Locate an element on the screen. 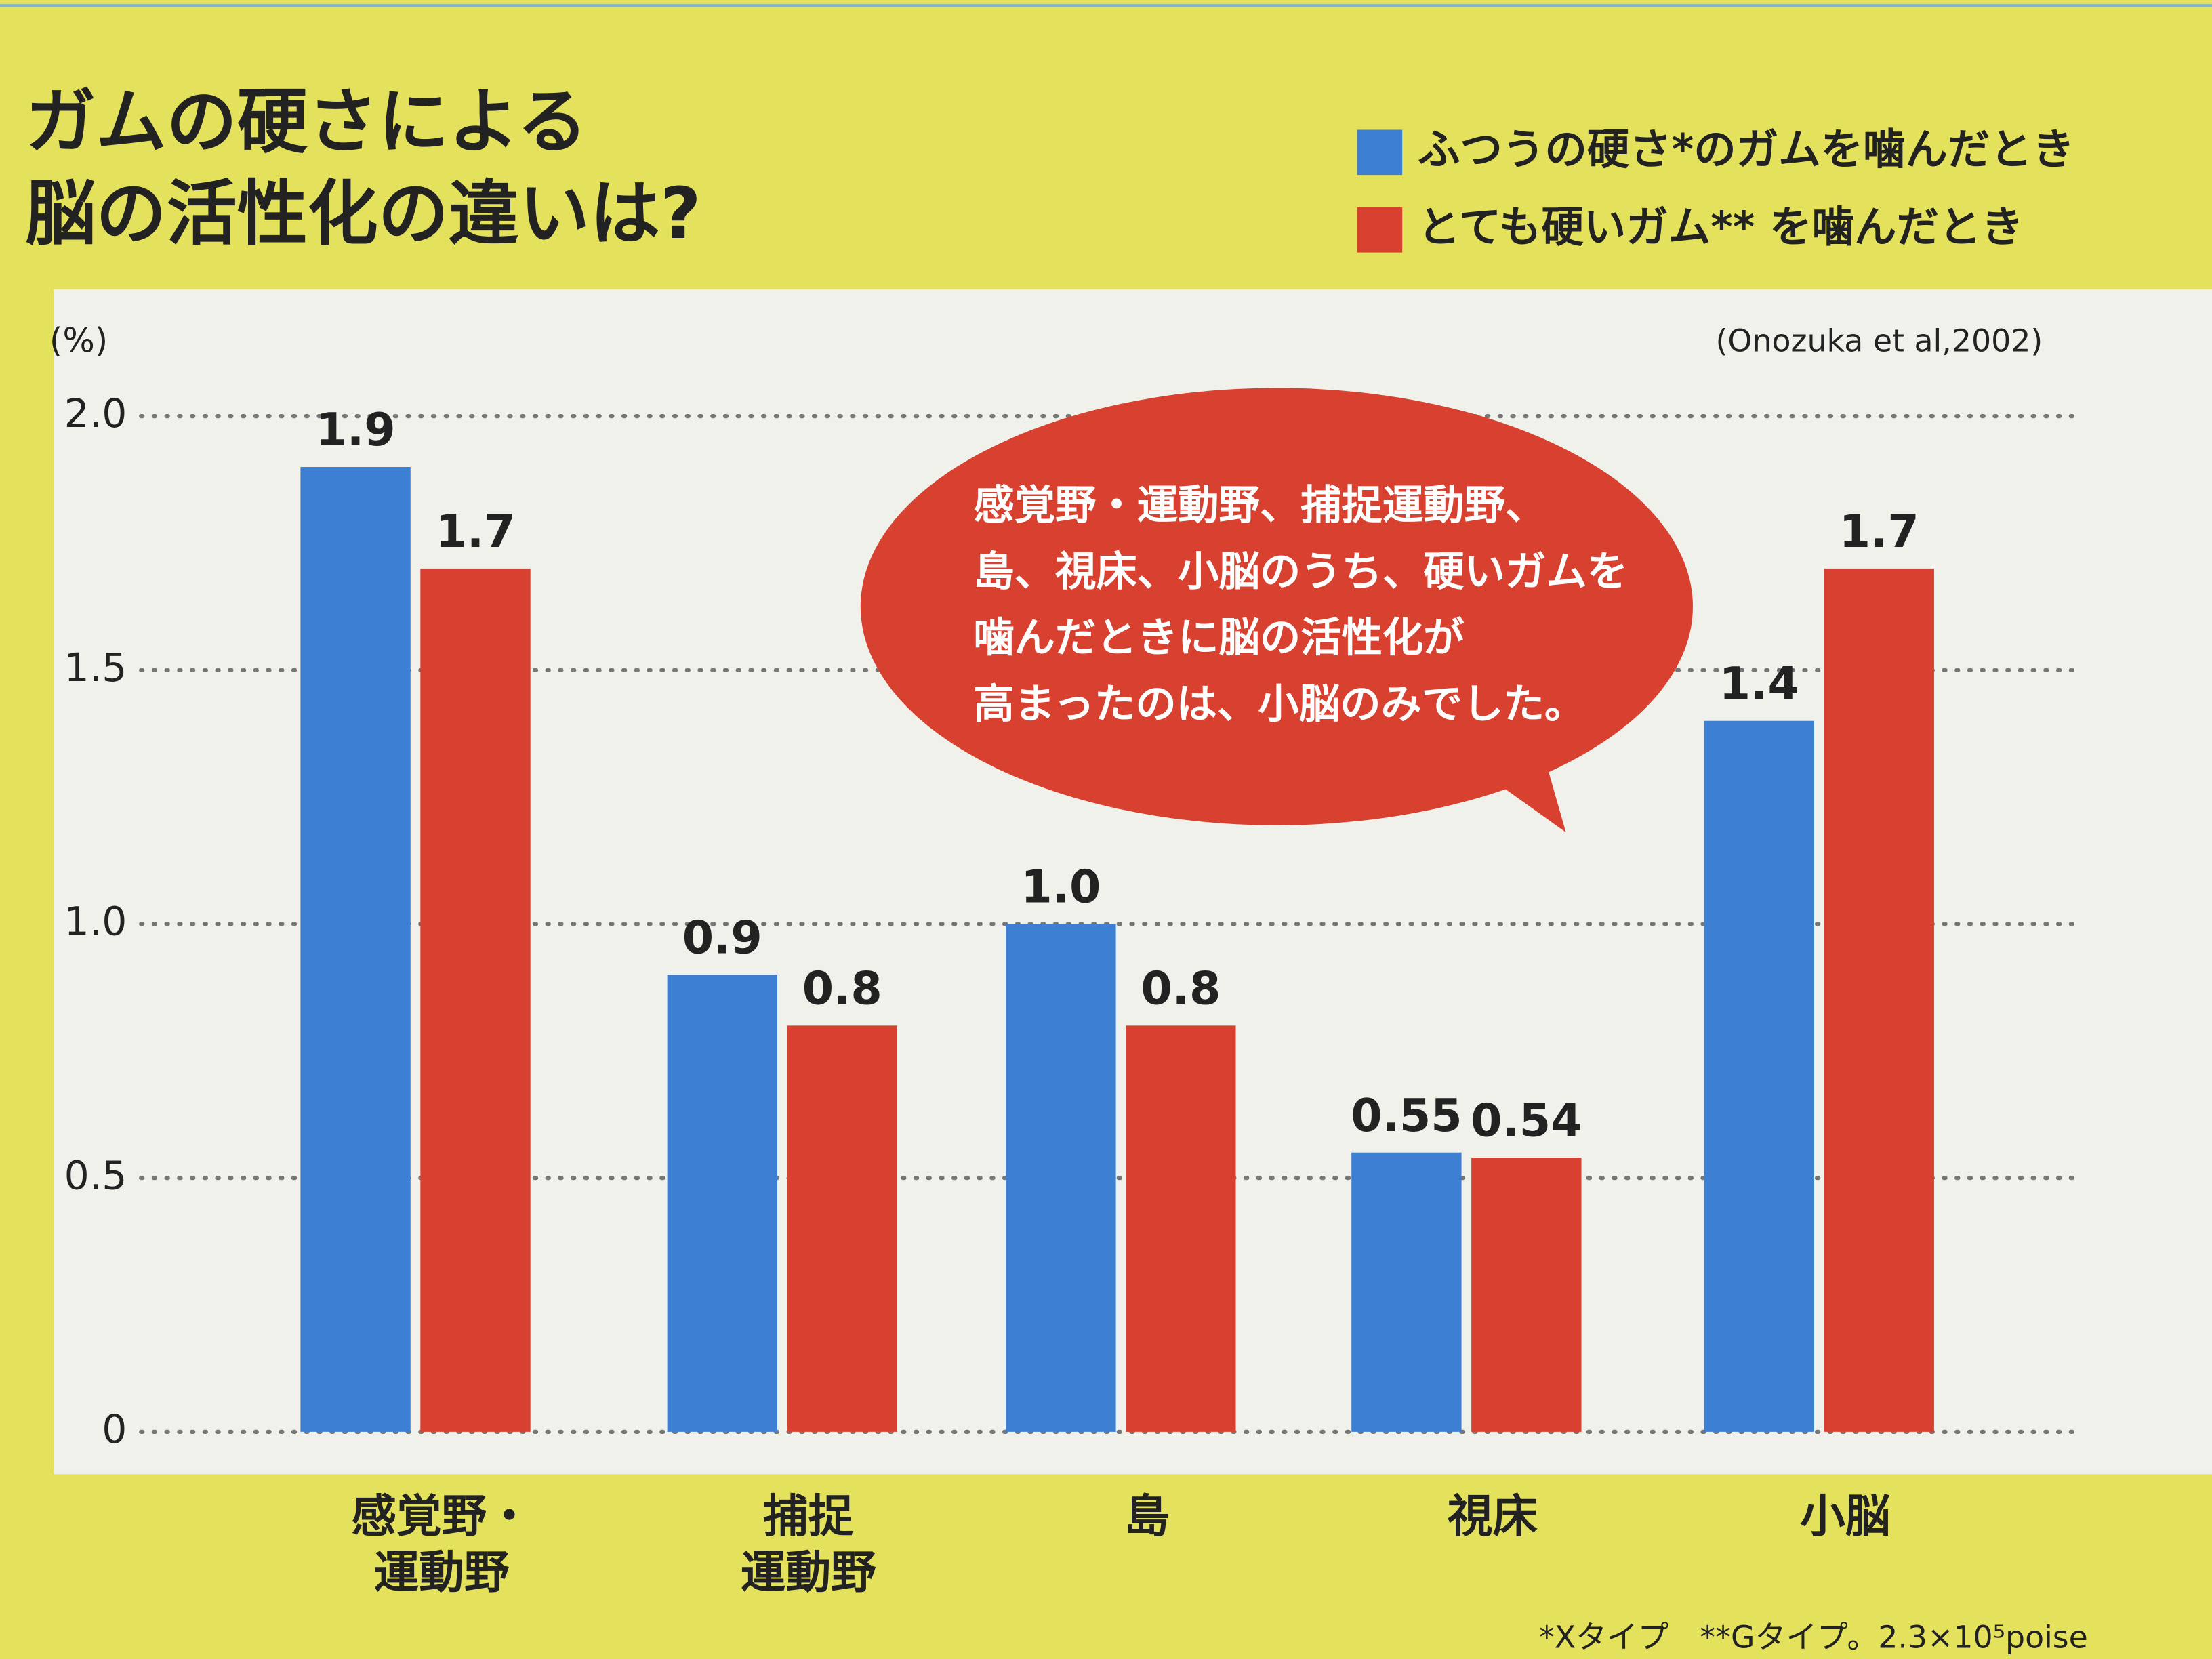 Image resolution: width=2212 pixels, height=1659 pixels. data-label: 1.9 is located at coordinates (356, 429).